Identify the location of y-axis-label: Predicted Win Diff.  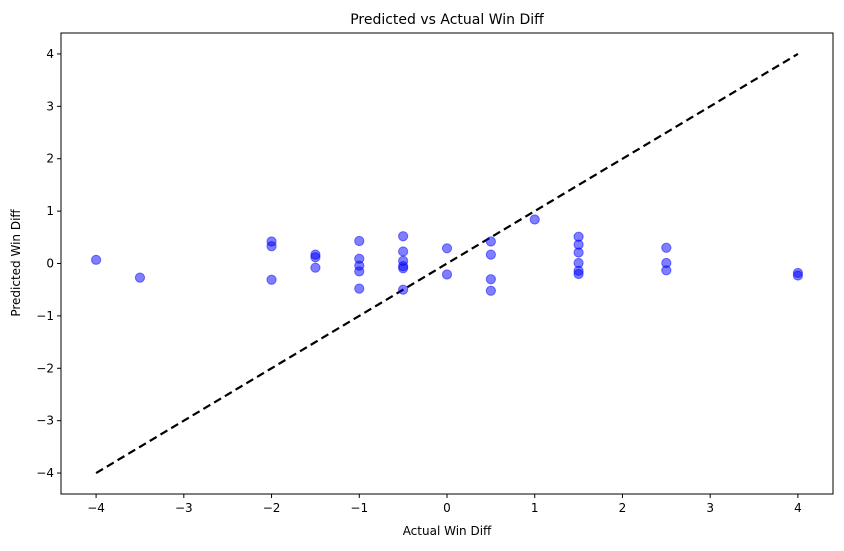
(16, 263).